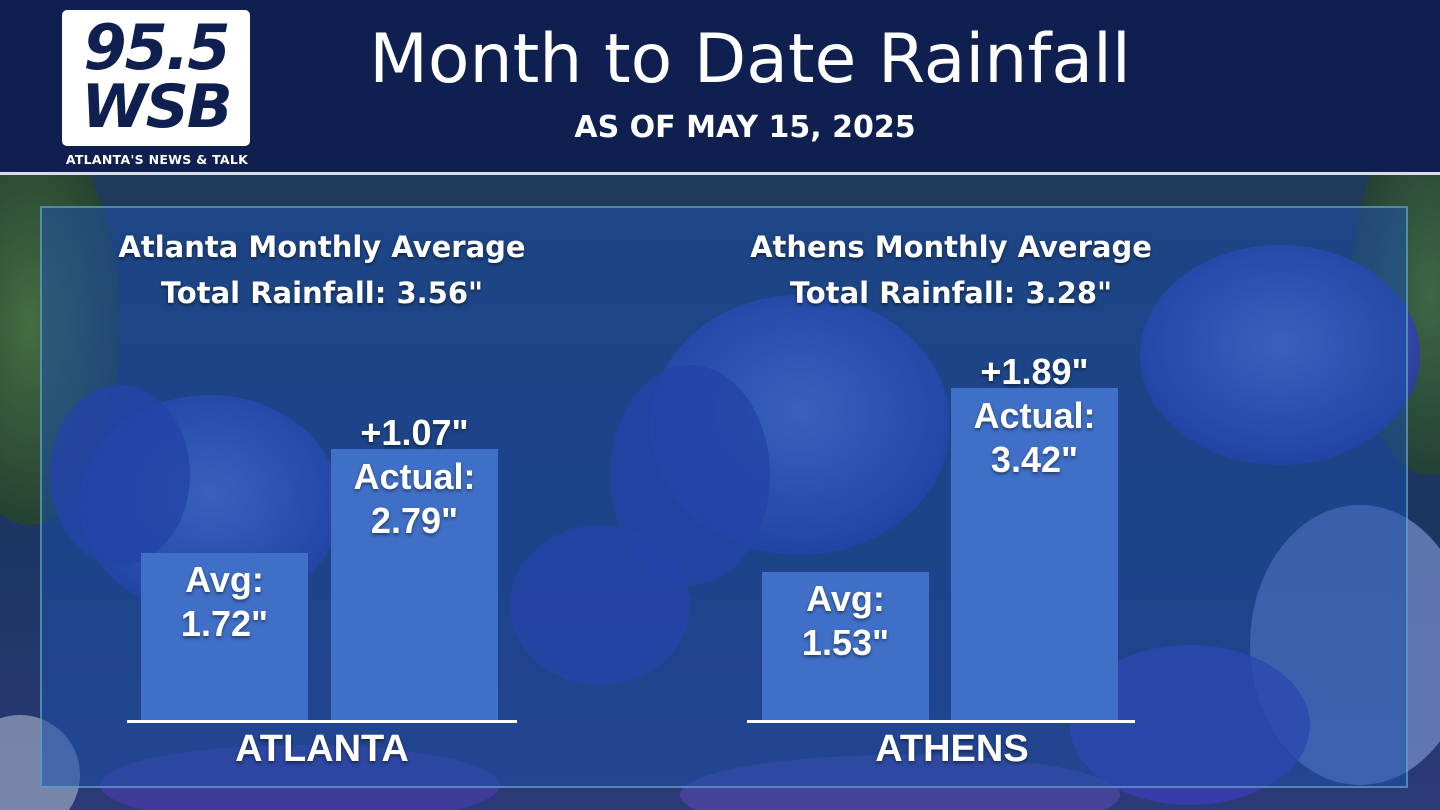  I want to click on athens-actual-label: +1.89" Actual: 3.42", so click(1034, 416).